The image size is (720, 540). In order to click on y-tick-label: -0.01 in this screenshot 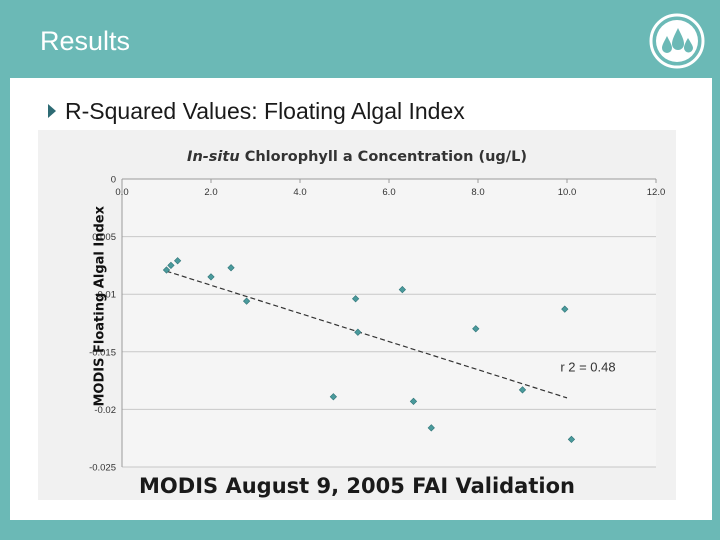, I will do `click(105, 295)`.